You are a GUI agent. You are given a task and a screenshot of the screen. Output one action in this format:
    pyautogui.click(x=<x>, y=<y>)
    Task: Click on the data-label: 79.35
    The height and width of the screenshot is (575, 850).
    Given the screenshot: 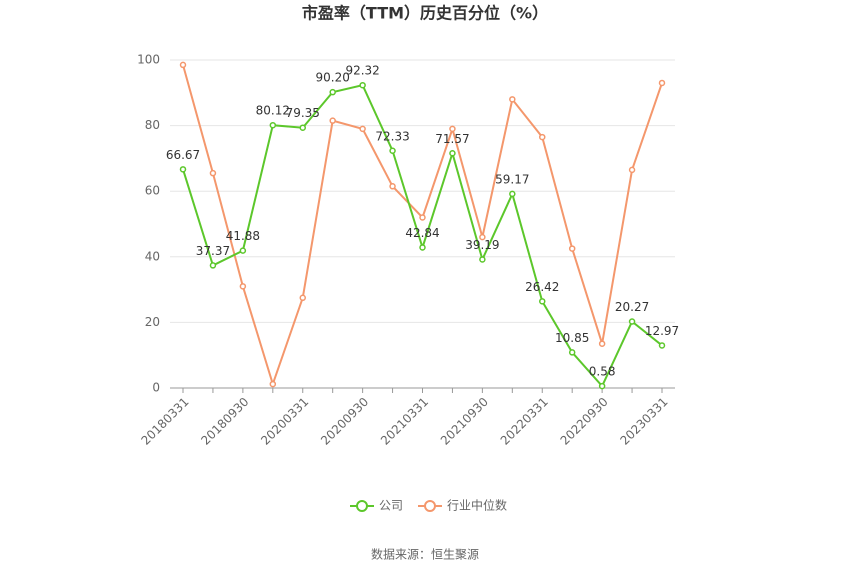 What is the action you would take?
    pyautogui.click(x=303, y=113)
    